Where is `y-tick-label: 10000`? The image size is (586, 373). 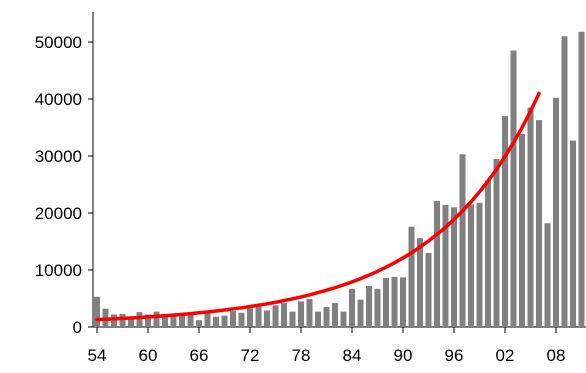
y-tick-label: 10000 is located at coordinates (58, 270).